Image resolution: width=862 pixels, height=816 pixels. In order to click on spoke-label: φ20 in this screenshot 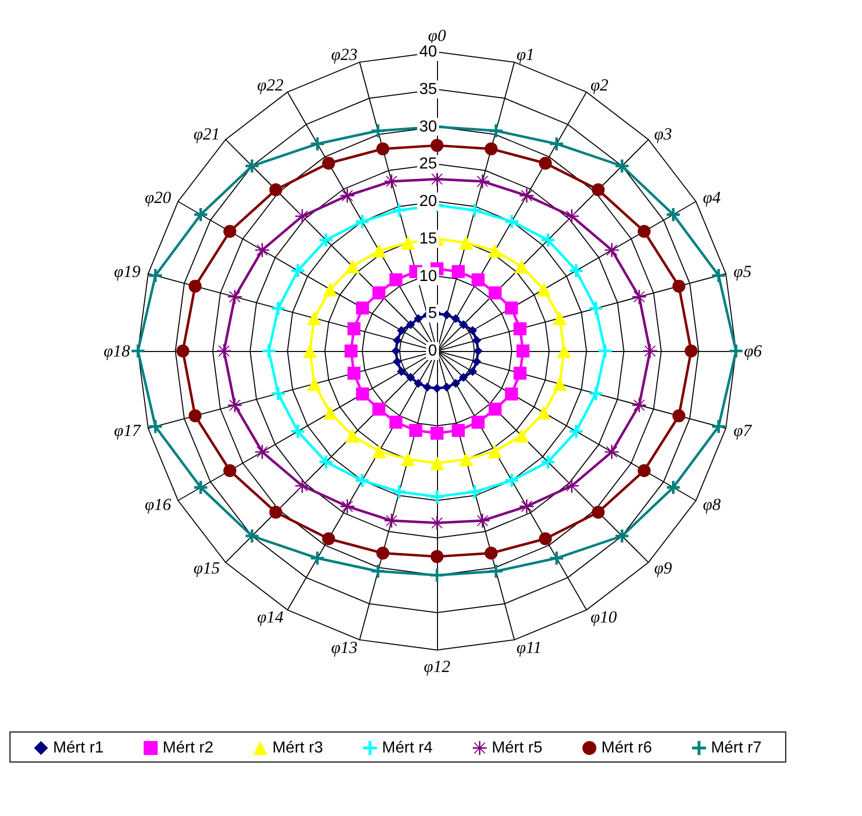, I will do `click(158, 197)`.